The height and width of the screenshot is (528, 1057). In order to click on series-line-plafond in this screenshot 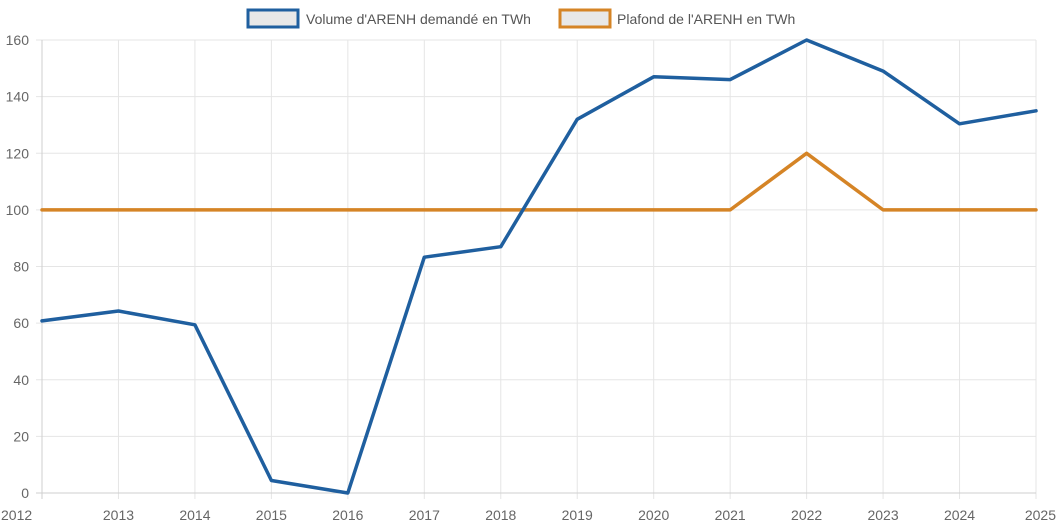, I will do `click(539, 181)`.